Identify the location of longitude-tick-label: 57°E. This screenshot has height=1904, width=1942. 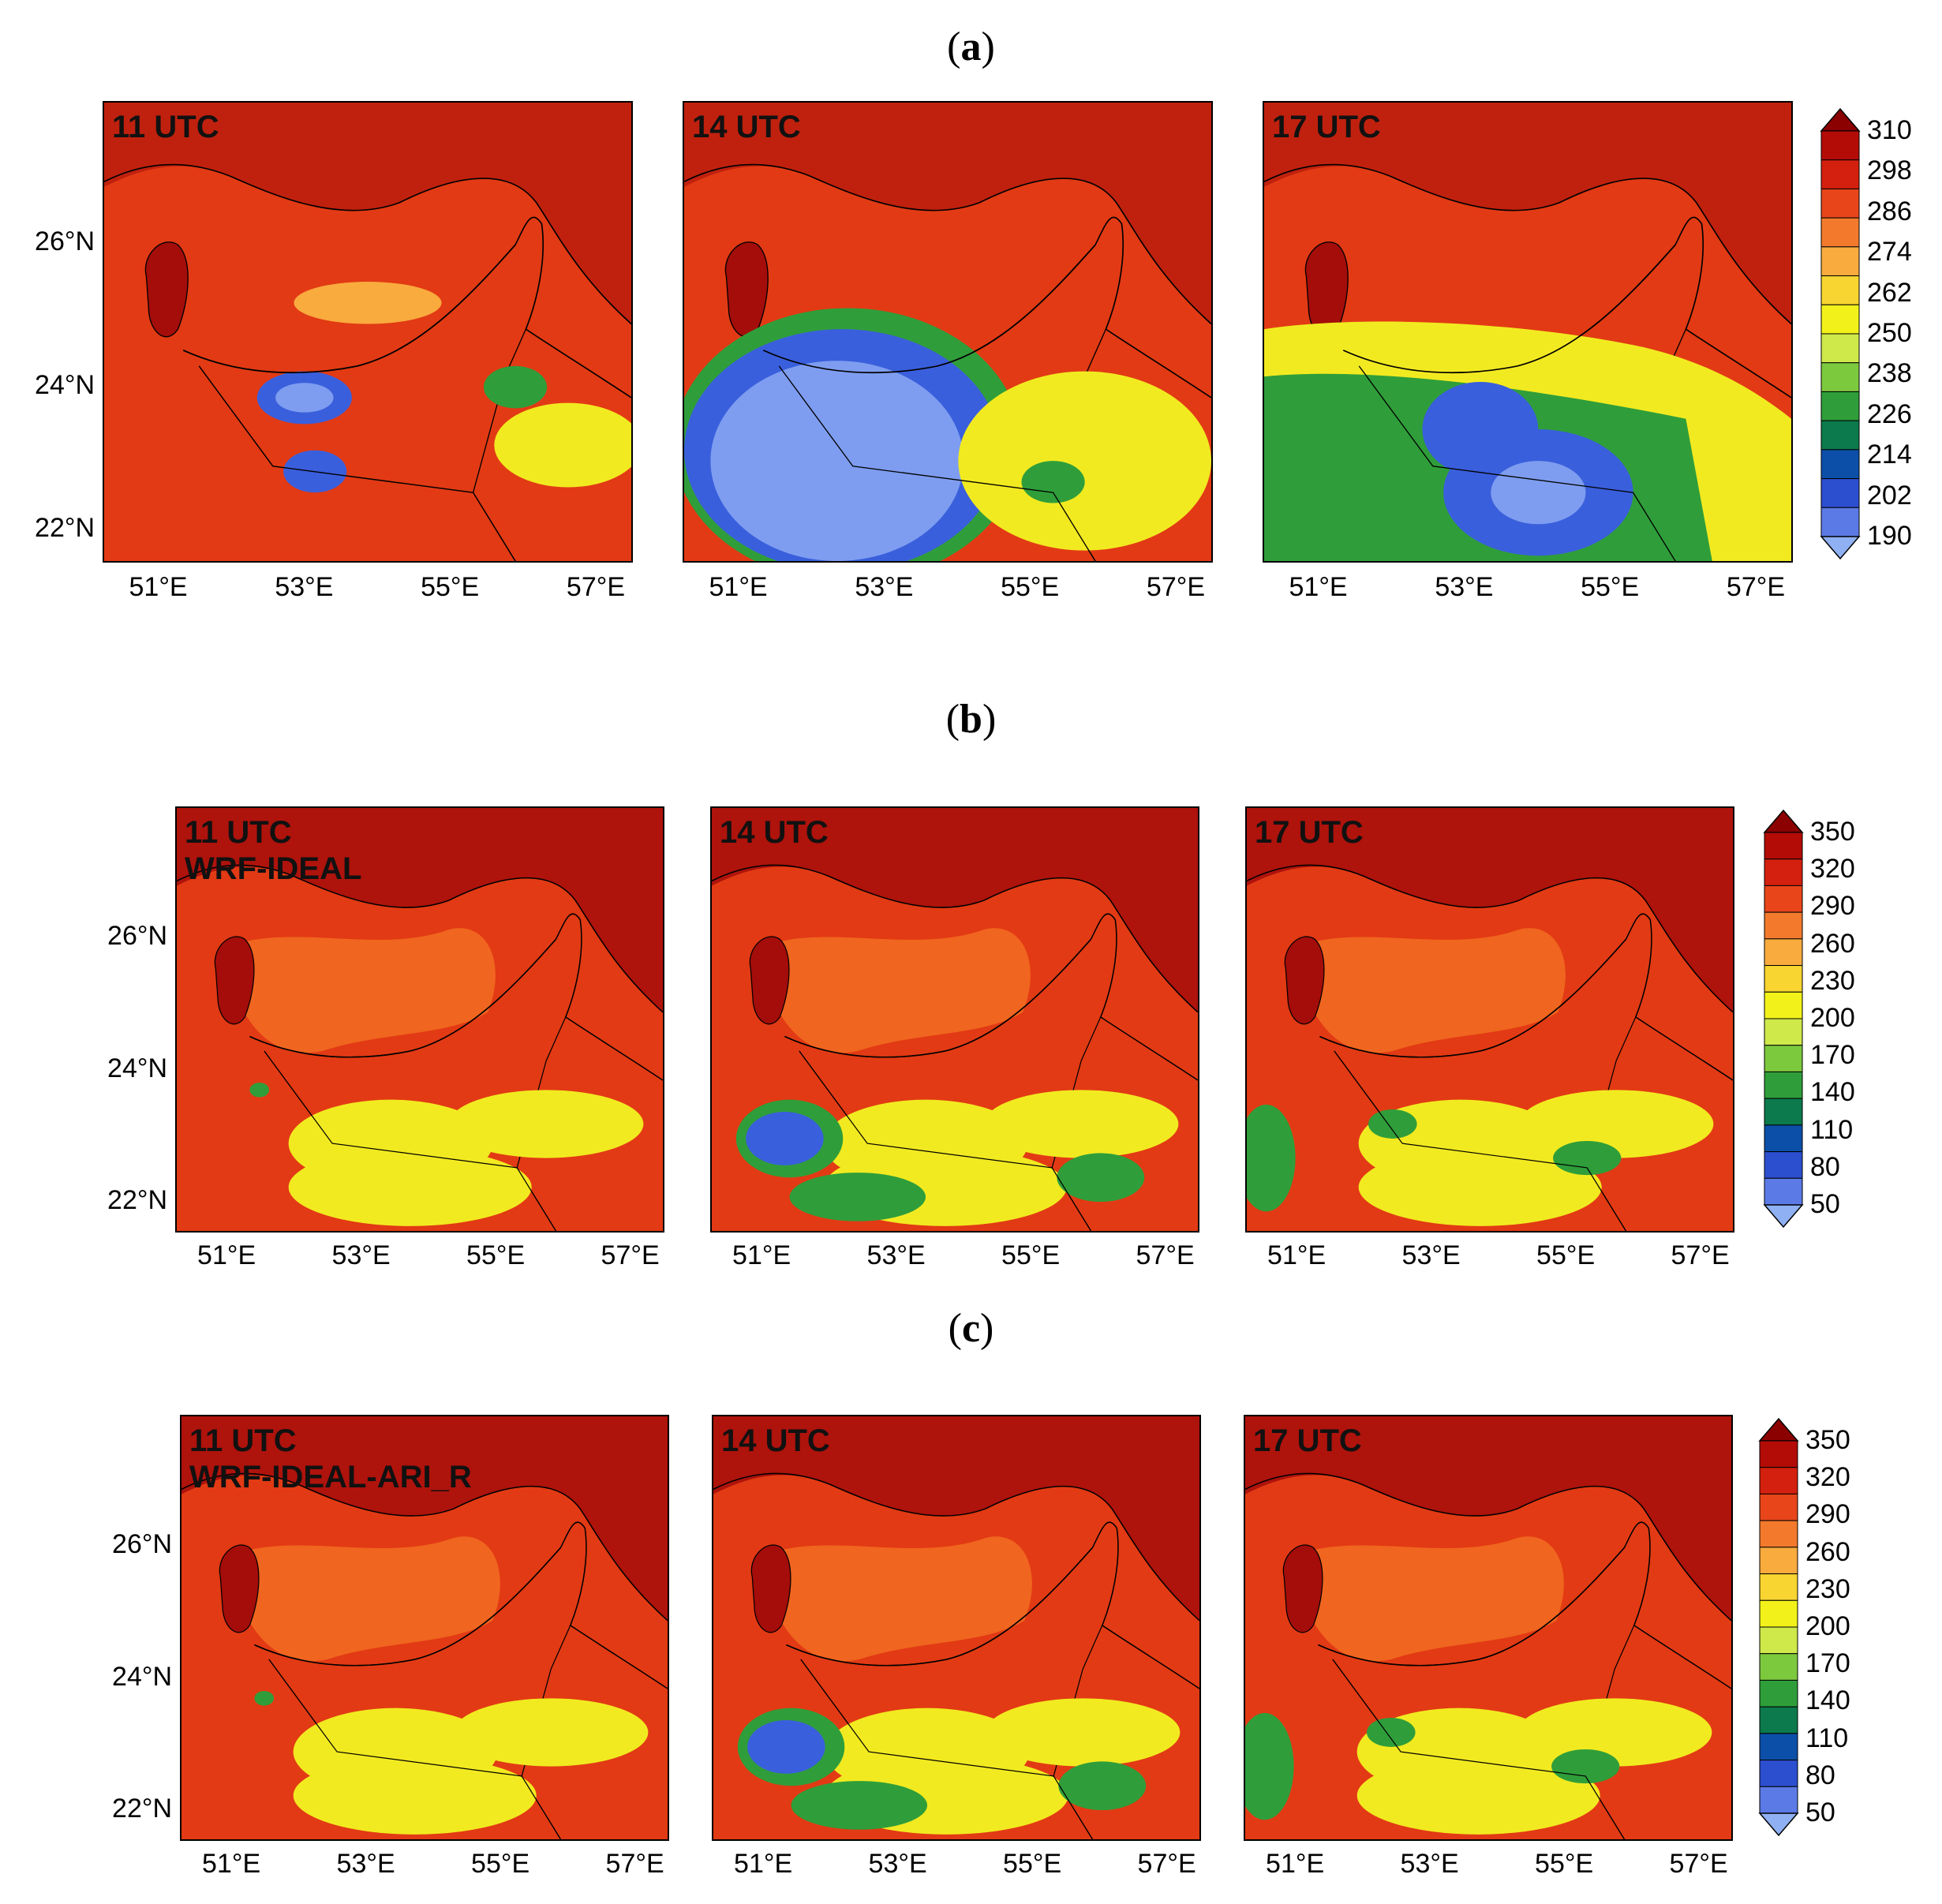
(1175, 587).